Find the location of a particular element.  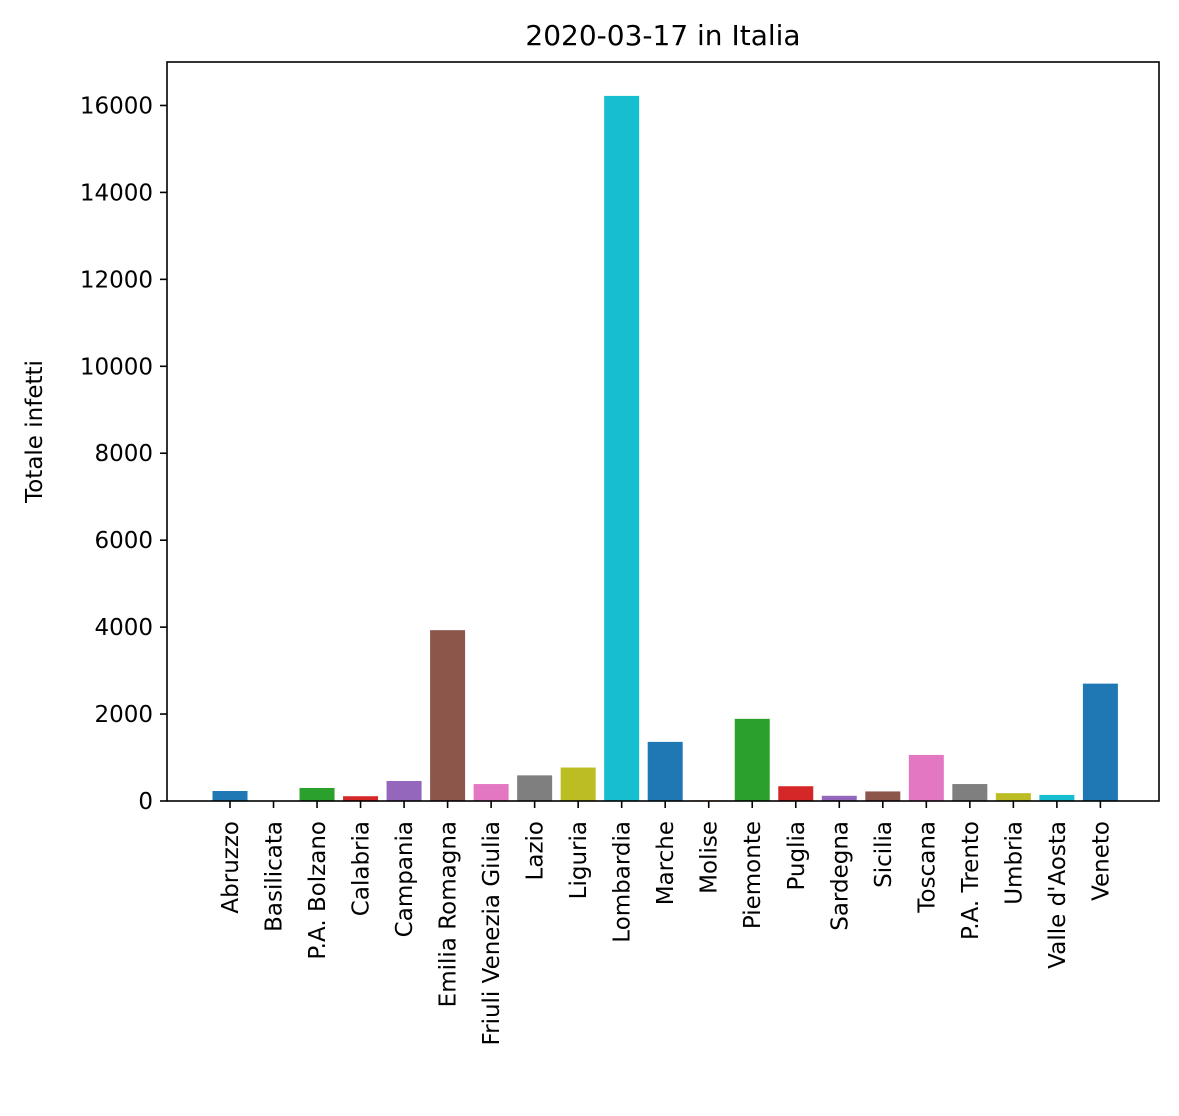

x-tick-label: Sicilia is located at coordinates (884, 854).